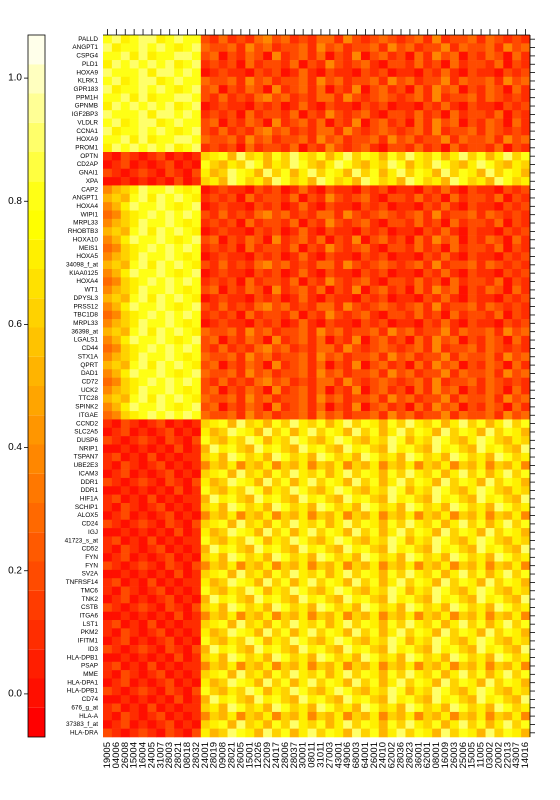  What do you see at coordinates (401, 755) in the screenshot?
I see `column-label: 28036` at bounding box center [401, 755].